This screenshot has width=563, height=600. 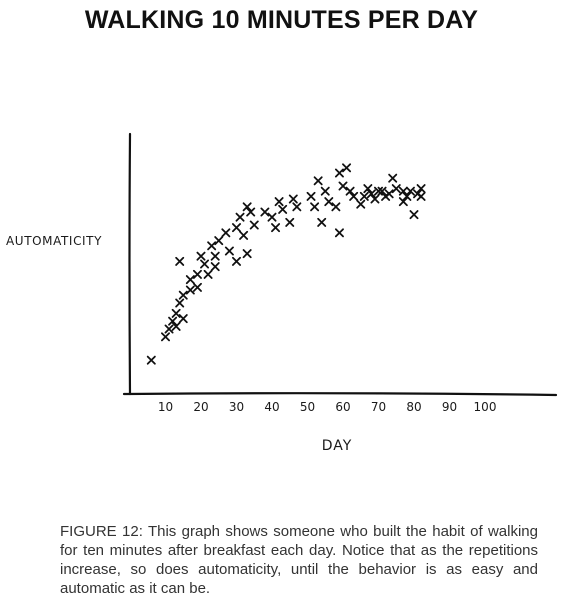 What do you see at coordinates (236, 407) in the screenshot?
I see `x-tick-label-30: 30` at bounding box center [236, 407].